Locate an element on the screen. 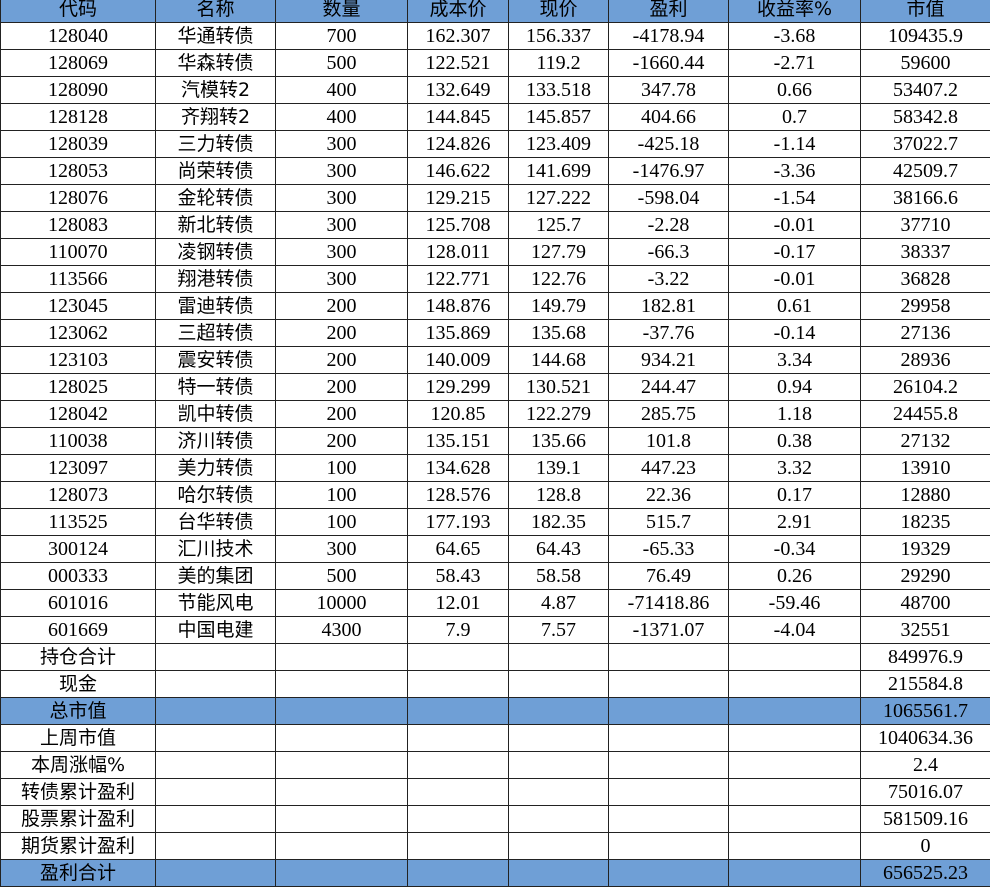  cell: -71418.86 is located at coordinates (668, 603).